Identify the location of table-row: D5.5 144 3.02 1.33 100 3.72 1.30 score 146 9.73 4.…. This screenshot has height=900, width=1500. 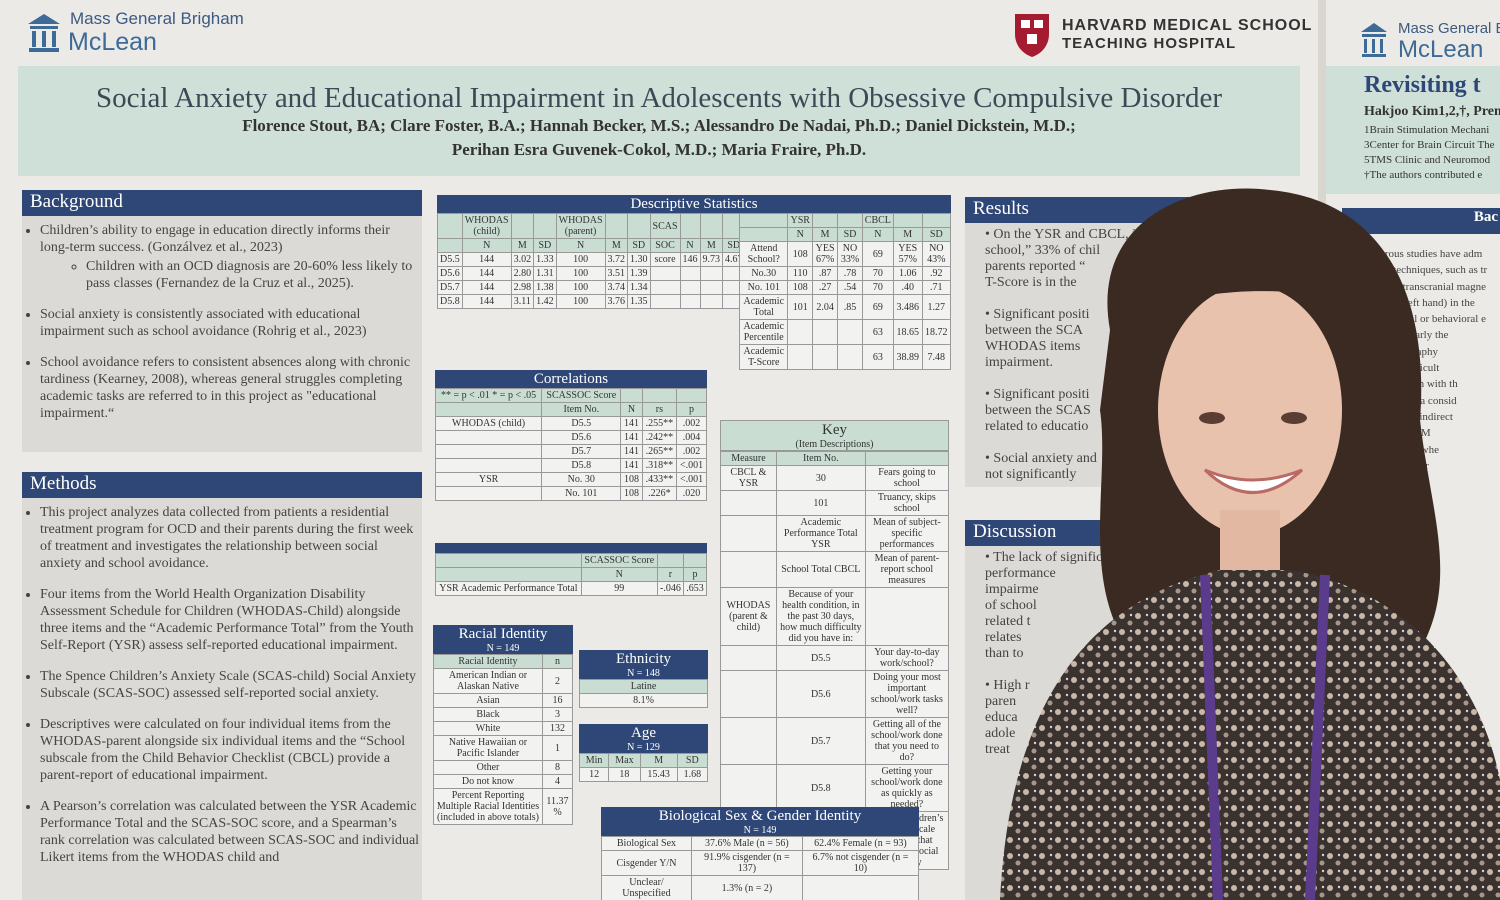
(591, 259).